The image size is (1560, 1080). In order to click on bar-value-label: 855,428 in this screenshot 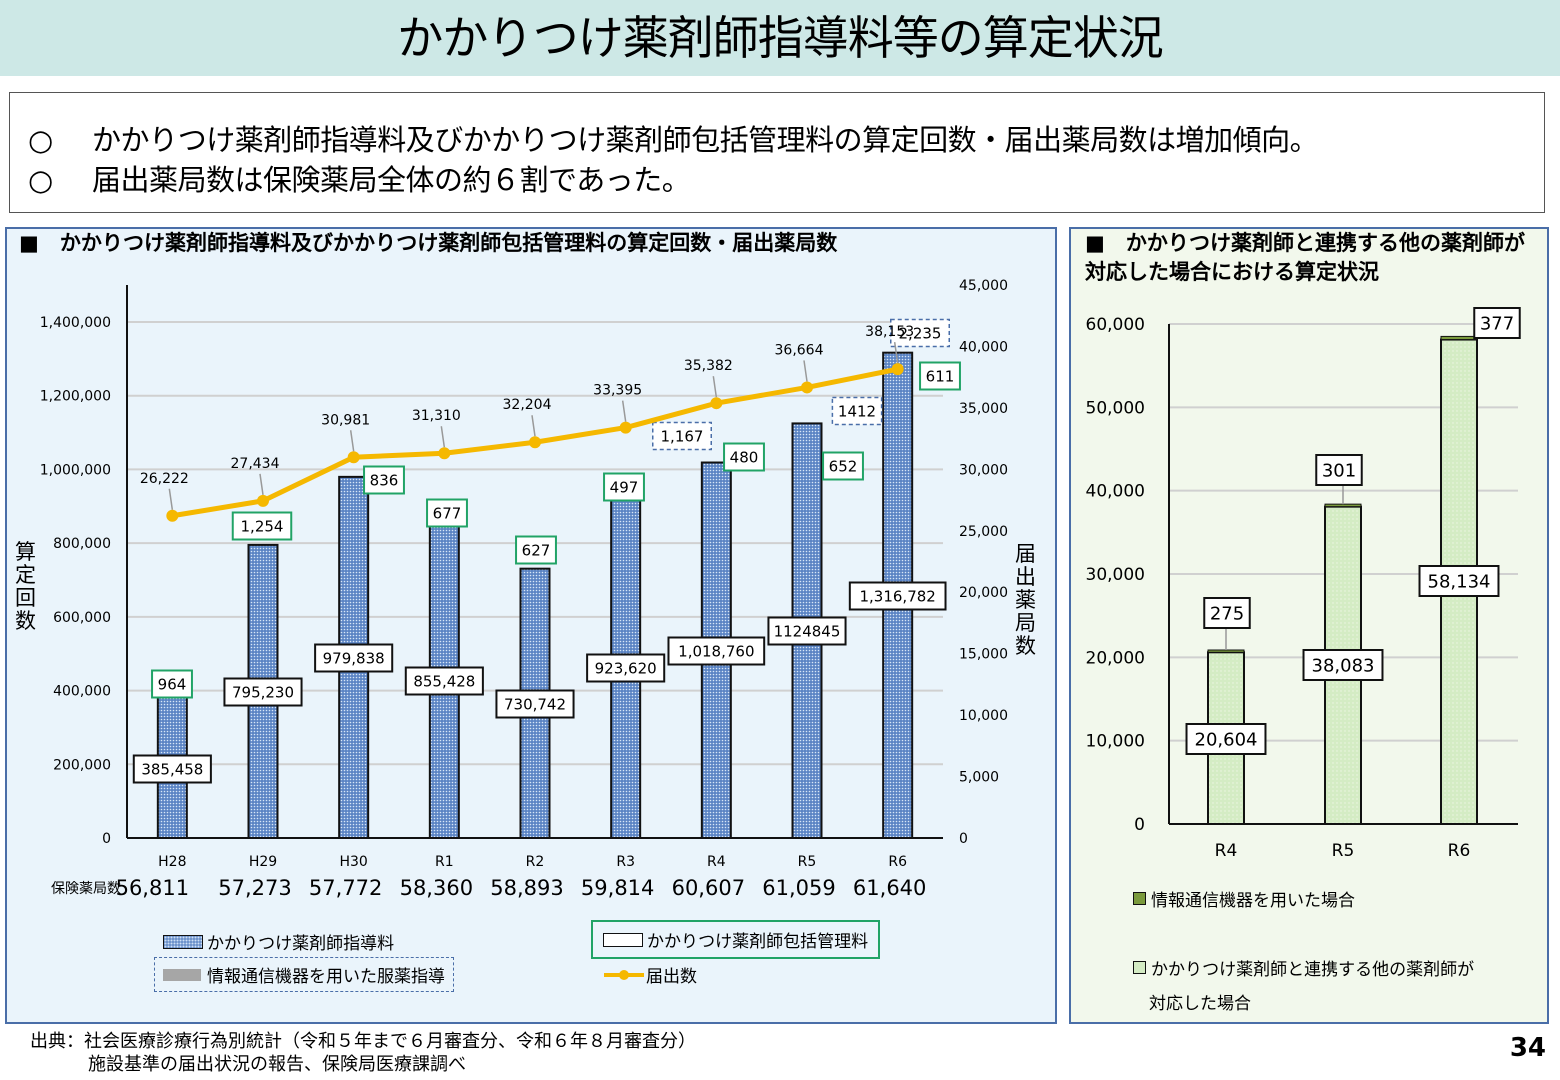, I will do `click(444, 681)`.